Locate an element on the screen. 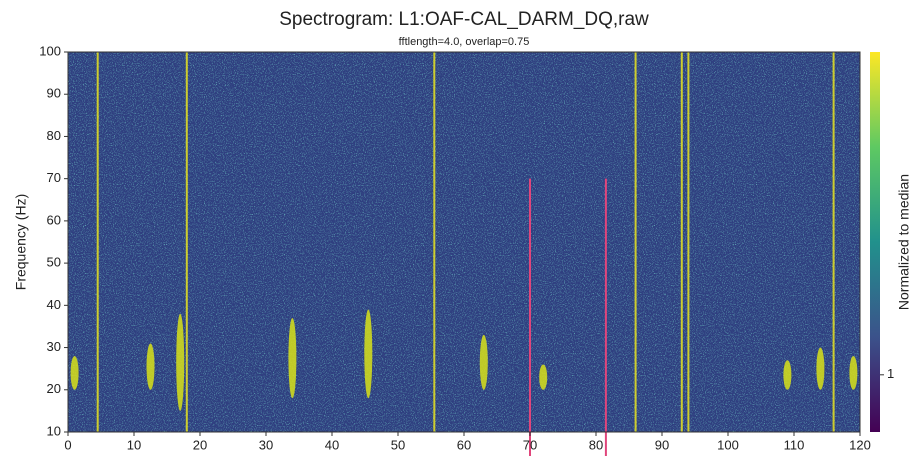 The image size is (920, 462). y-axis-label: Frequency (Hz) is located at coordinates (21, 242).